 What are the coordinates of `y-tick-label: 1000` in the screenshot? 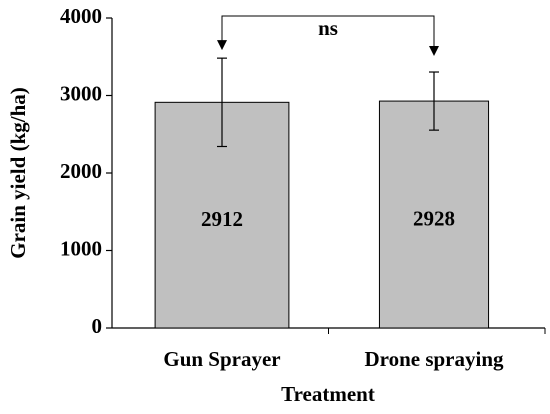 It's located at (81, 248).